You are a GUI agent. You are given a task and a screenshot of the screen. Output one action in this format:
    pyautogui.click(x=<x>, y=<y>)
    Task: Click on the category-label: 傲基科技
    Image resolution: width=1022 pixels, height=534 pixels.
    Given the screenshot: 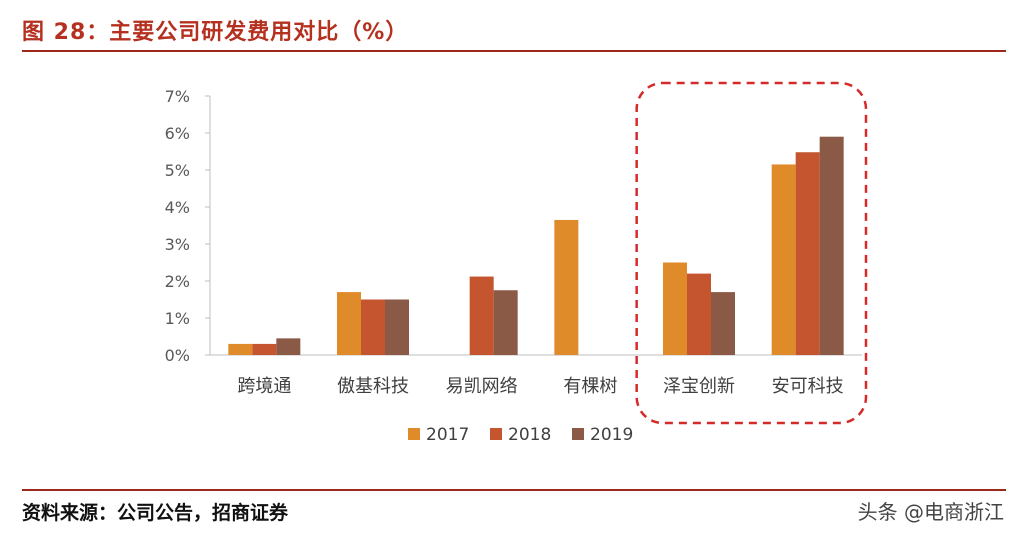 What is the action you would take?
    pyautogui.click(x=373, y=386)
    